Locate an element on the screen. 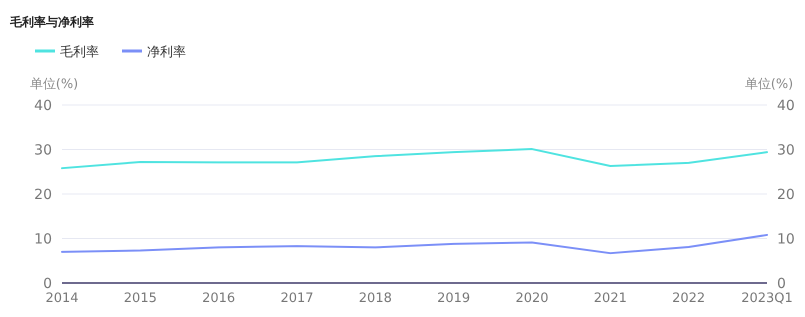 The width and height of the screenshot is (805, 317). x-tick-label: 2019 is located at coordinates (453, 298).